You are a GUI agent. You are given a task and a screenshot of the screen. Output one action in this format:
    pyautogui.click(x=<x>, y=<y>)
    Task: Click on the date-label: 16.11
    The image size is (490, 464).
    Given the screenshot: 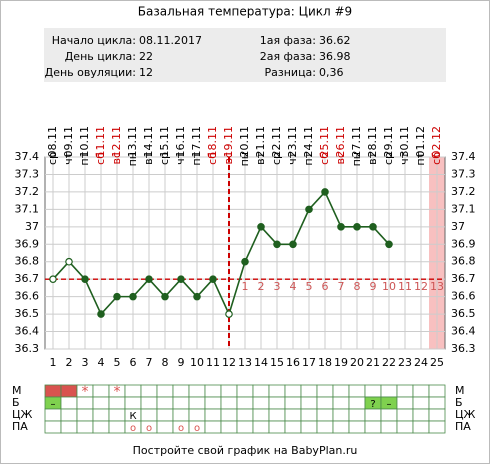 What is the action you would take?
    pyautogui.click(x=180, y=142)
    